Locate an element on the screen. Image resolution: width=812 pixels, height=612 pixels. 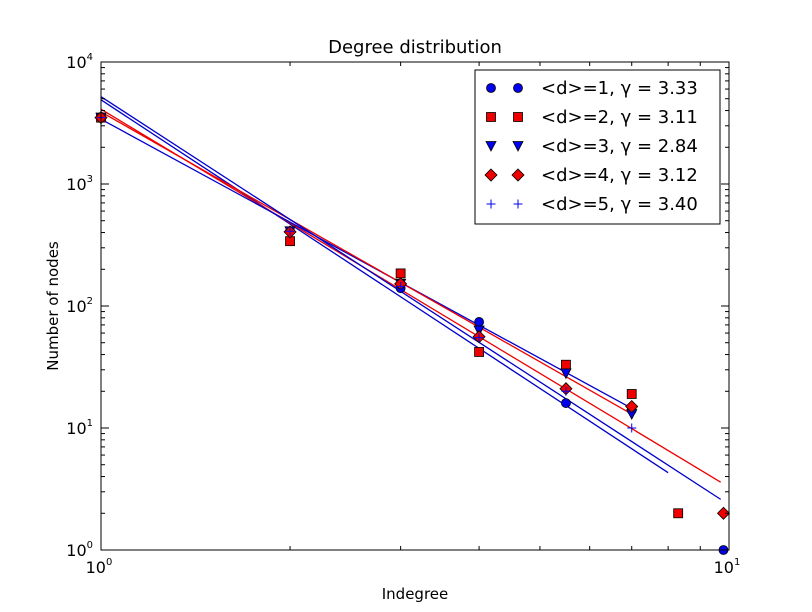
legend-label: <d>=3, γ = 2.84 is located at coordinates (619, 146).